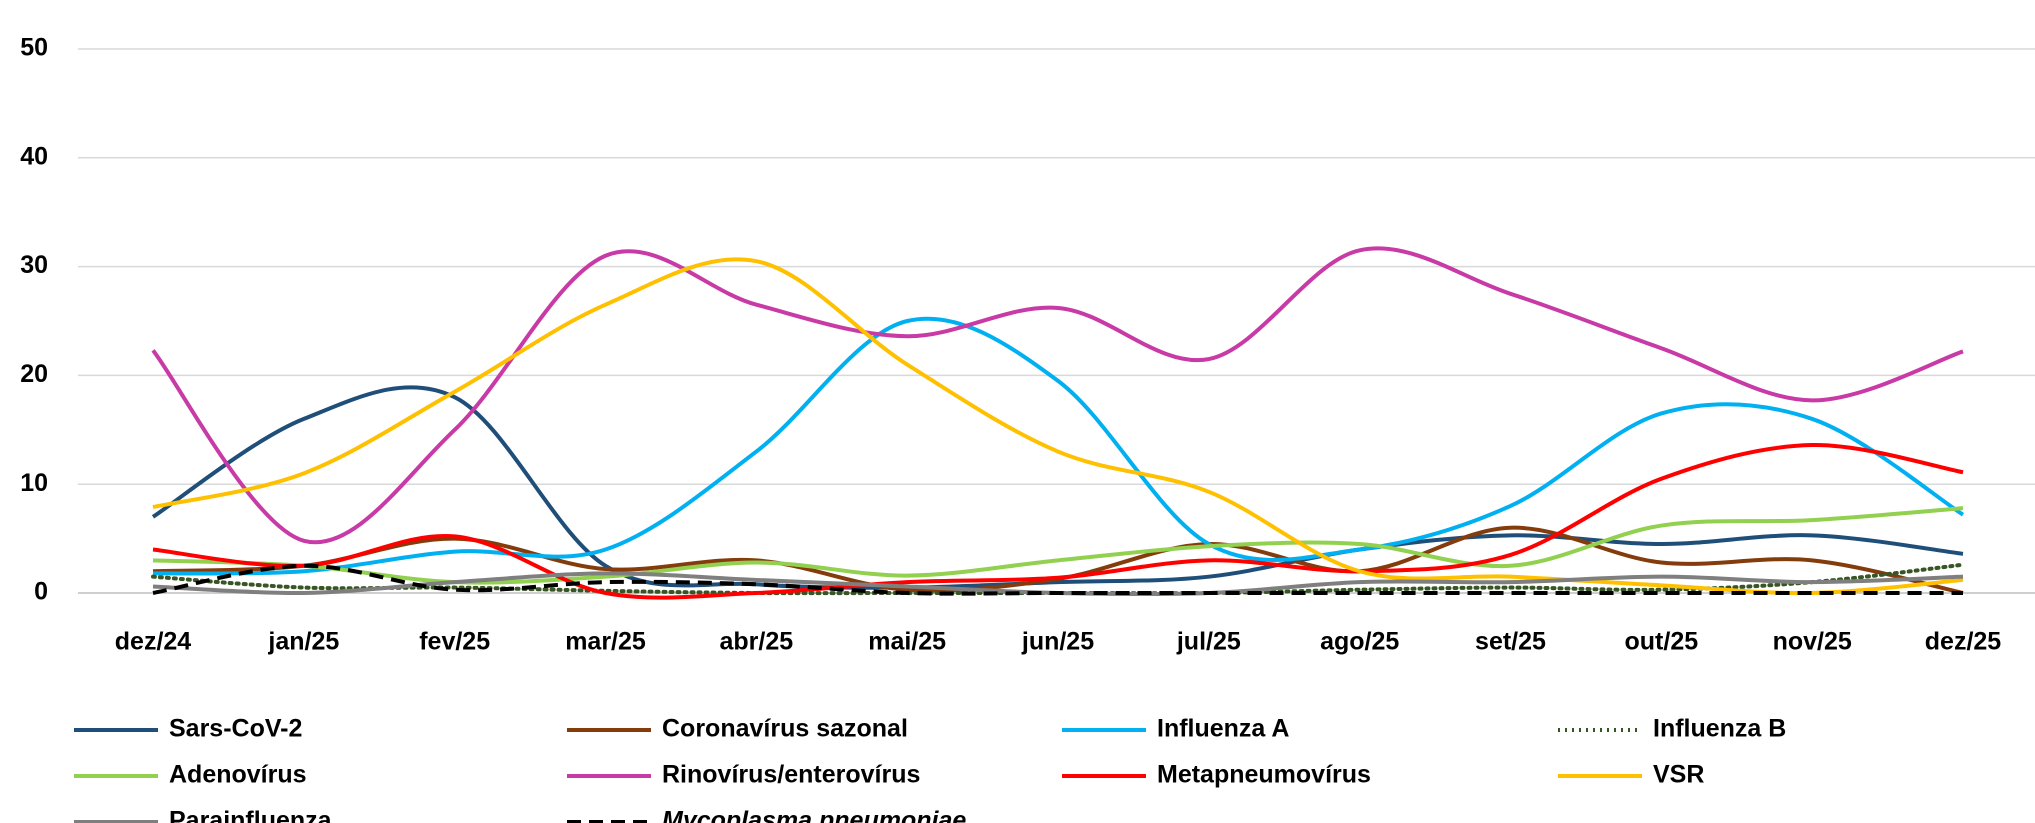  What do you see at coordinates (303, 642) in the screenshot?
I see `x-tick-label: jan/25` at bounding box center [303, 642].